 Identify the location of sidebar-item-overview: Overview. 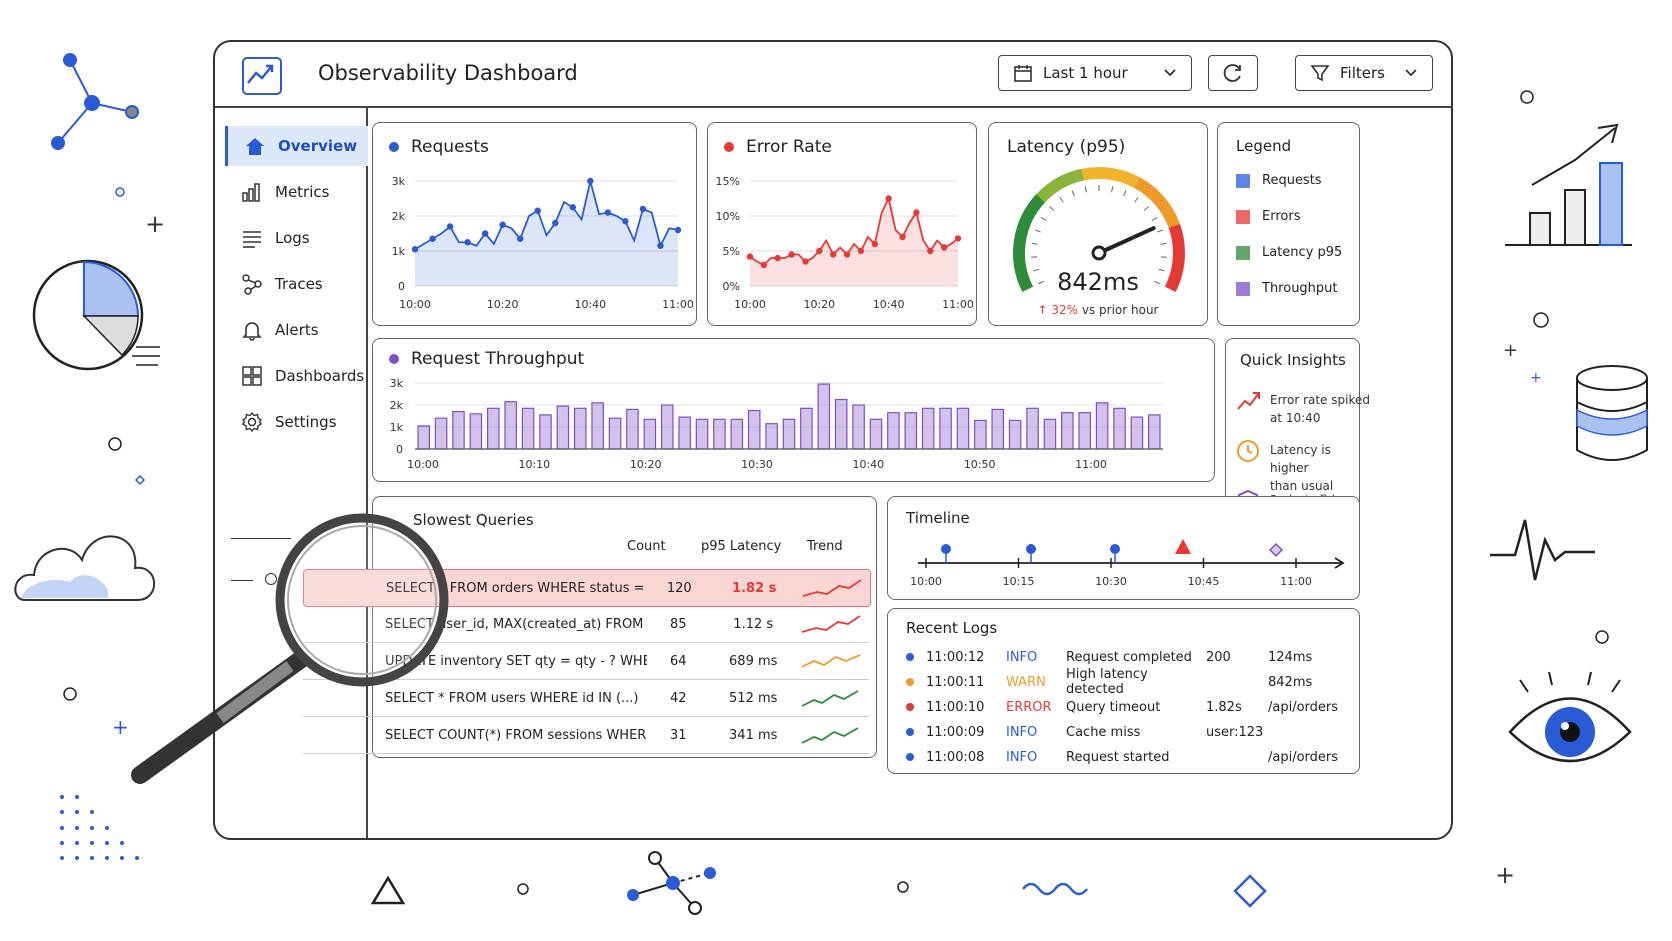
(296, 146).